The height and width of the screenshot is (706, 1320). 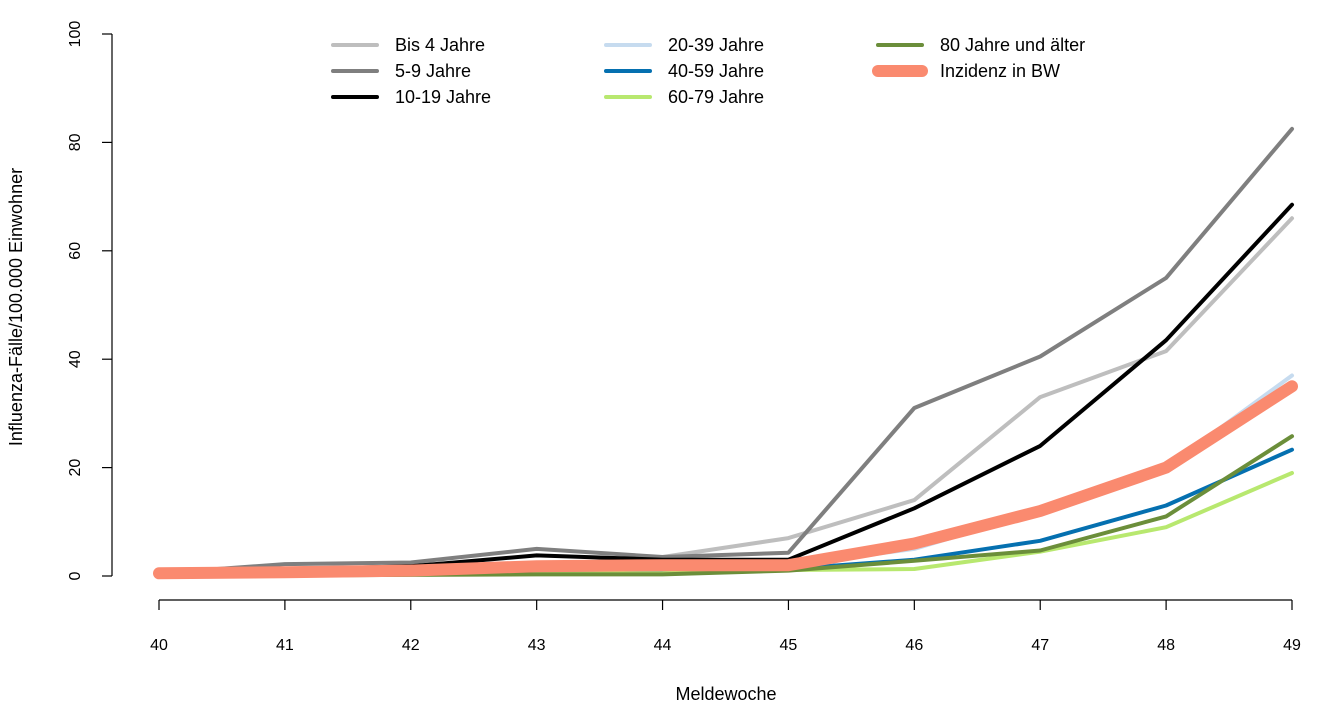 What do you see at coordinates (789, 645) in the screenshot?
I see `x-tick-label: 45` at bounding box center [789, 645].